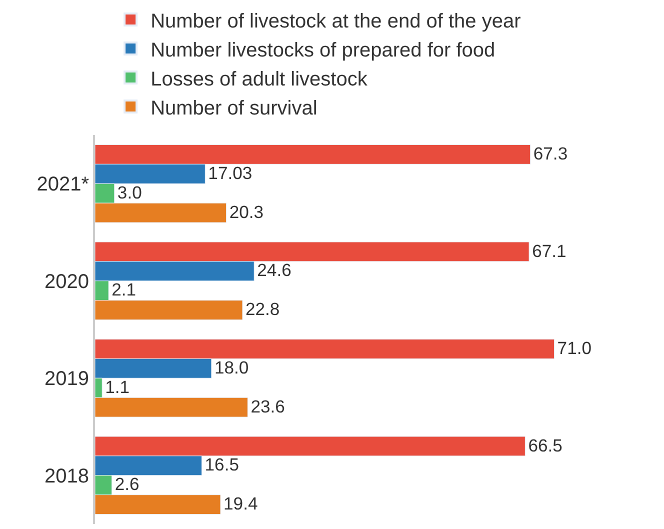 This screenshot has height=529, width=664. I want to click on legend-label: Number livestocks of prepared for food, so click(323, 50).